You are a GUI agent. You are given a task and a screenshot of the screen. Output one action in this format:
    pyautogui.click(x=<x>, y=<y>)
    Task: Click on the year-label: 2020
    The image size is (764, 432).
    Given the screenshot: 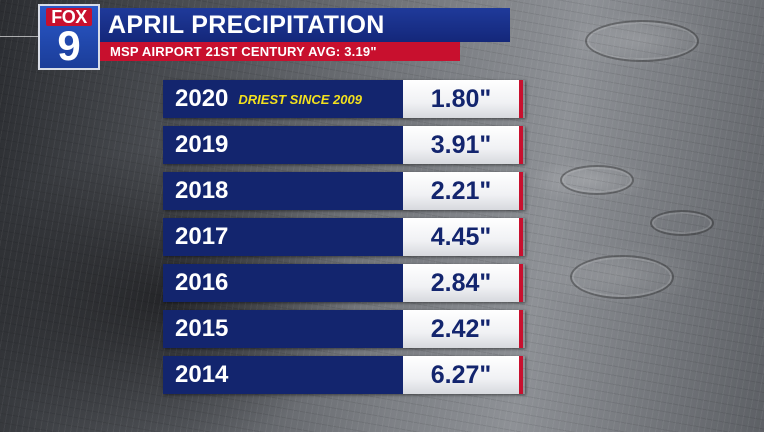 What is the action you would take?
    pyautogui.click(x=202, y=98)
    